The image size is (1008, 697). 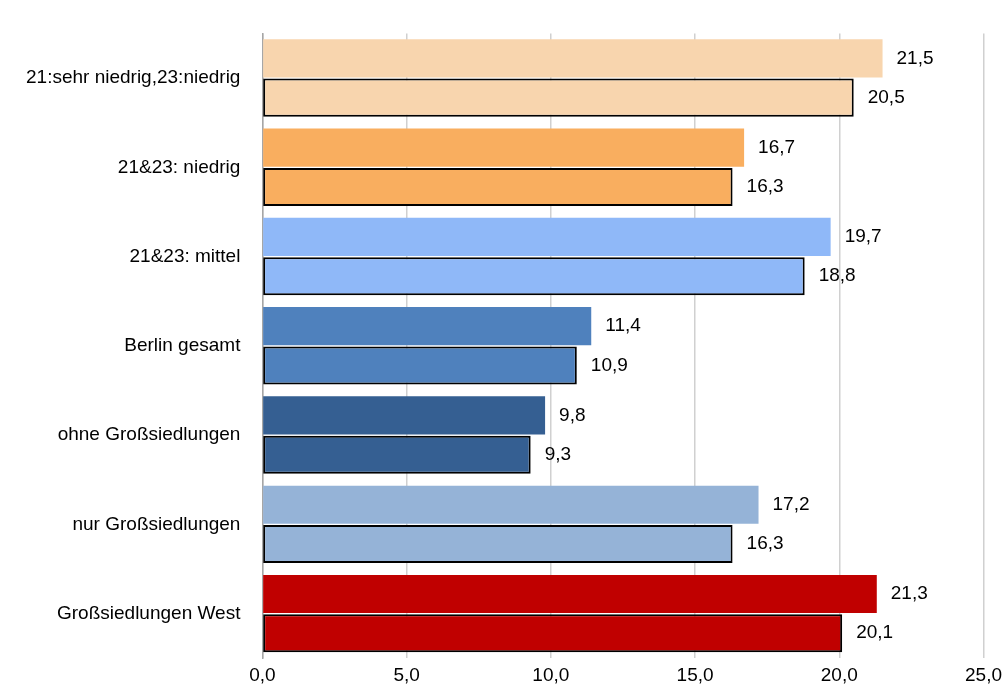 What do you see at coordinates (156, 523) in the screenshot?
I see `y-tick-label: nur Großsiedlungen` at bounding box center [156, 523].